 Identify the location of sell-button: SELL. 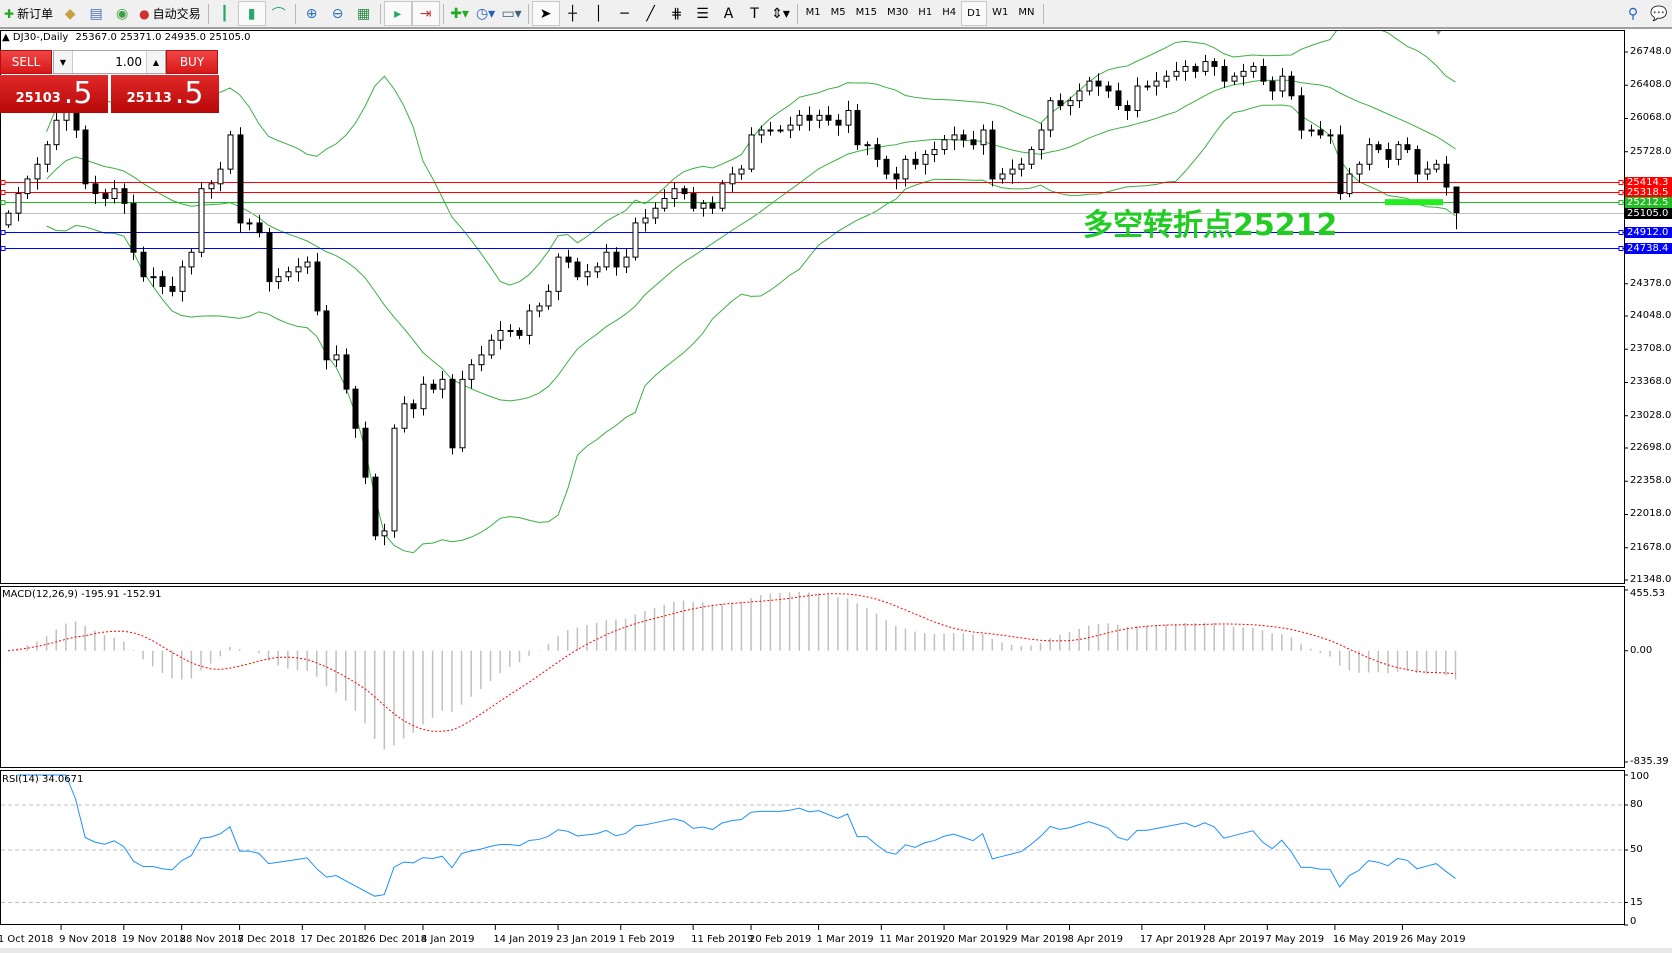
(26, 62).